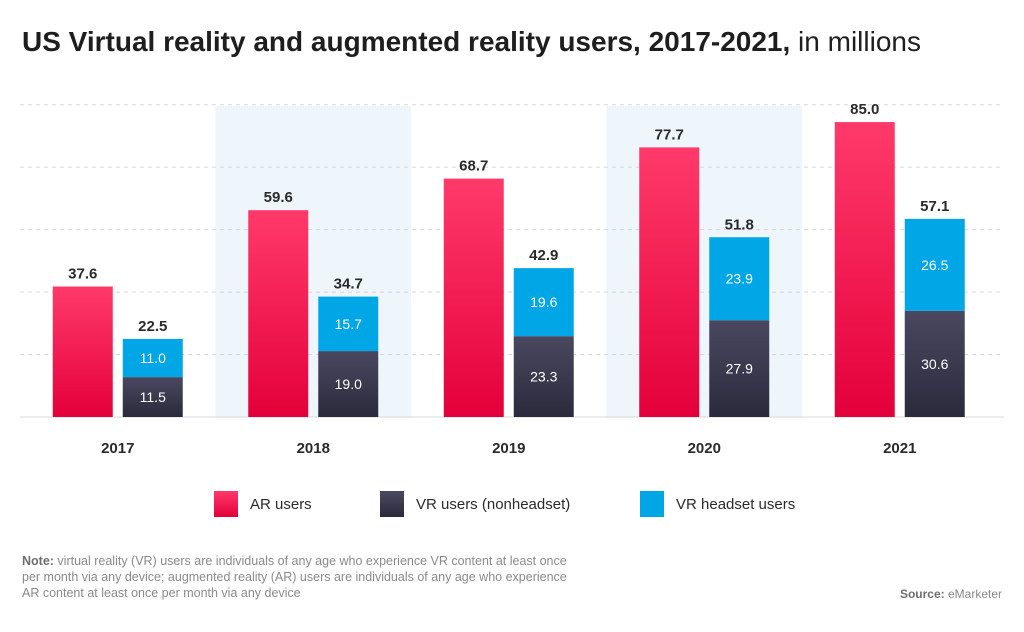 The image size is (1024, 632). Describe the element at coordinates (922, 594) in the screenshot. I see `source-label: Source:` at that location.